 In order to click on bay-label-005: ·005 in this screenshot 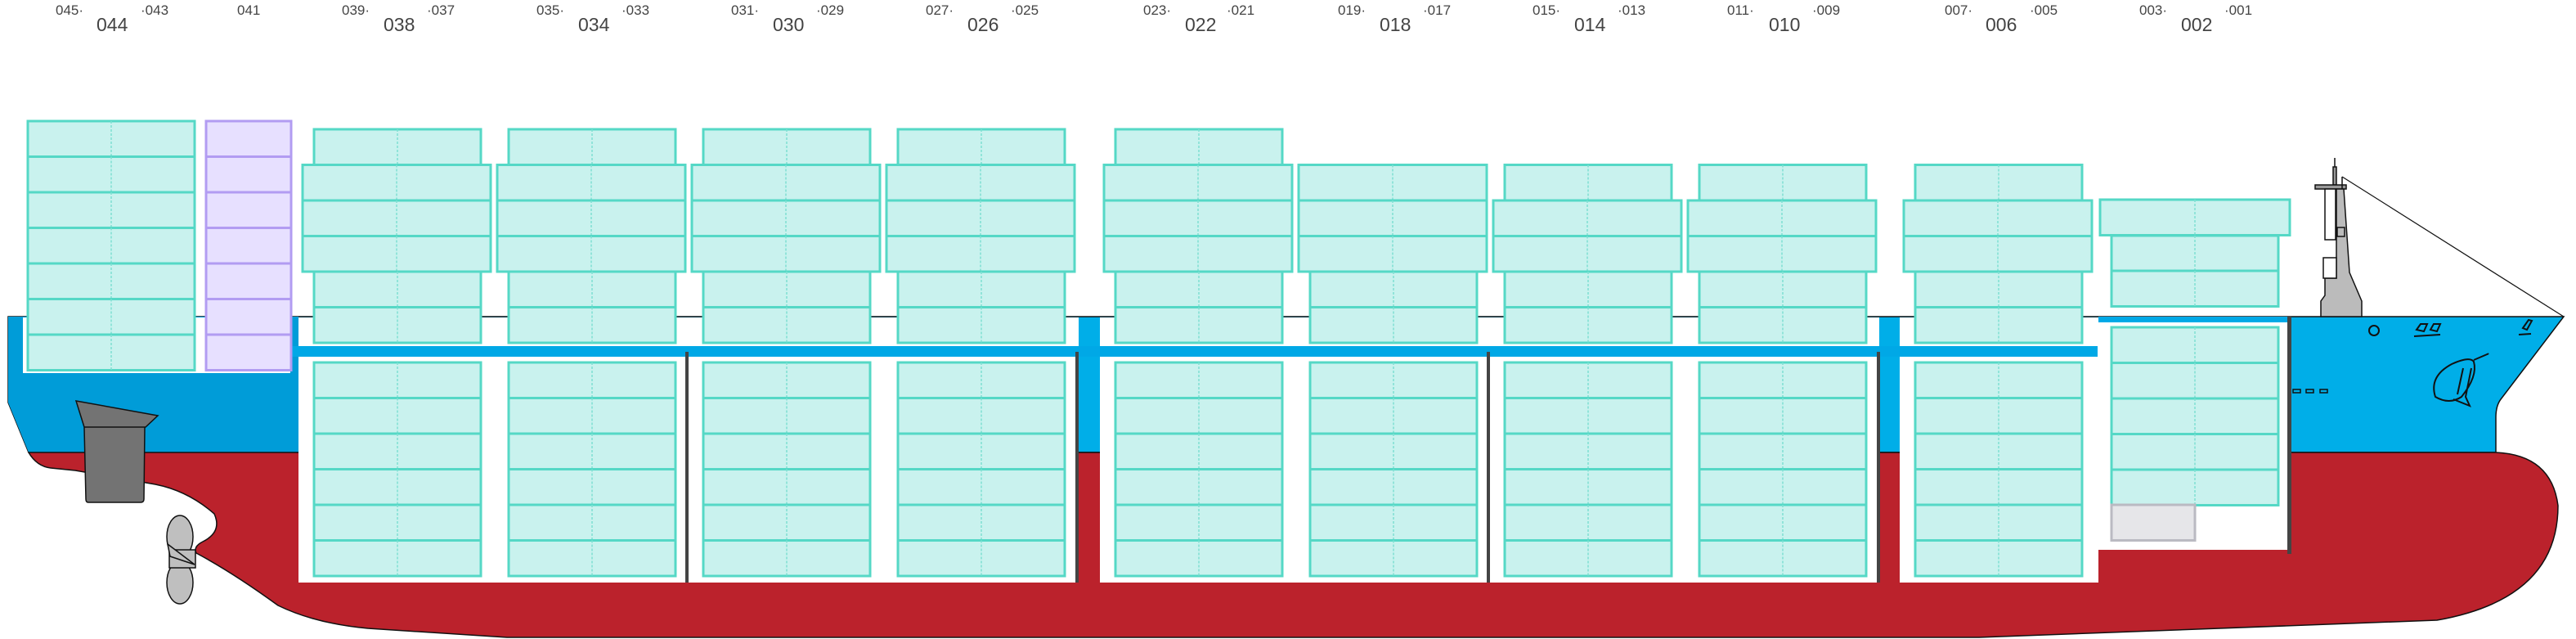, I will do `click(2044, 10)`.